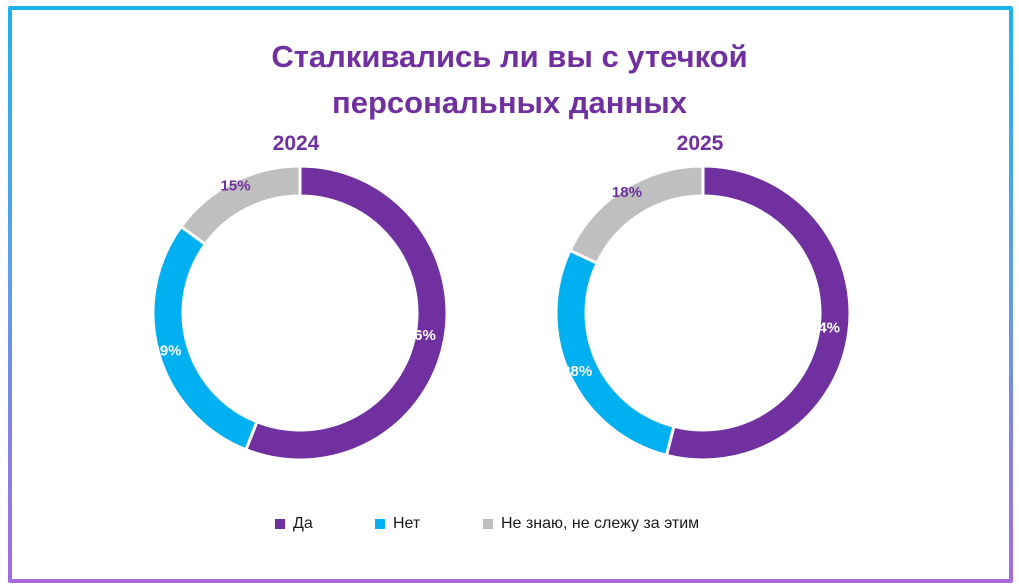 Image resolution: width=1019 pixels, height=588 pixels. What do you see at coordinates (205, 338) in the screenshot?
I see `donut-slice-2024-no` at bounding box center [205, 338].